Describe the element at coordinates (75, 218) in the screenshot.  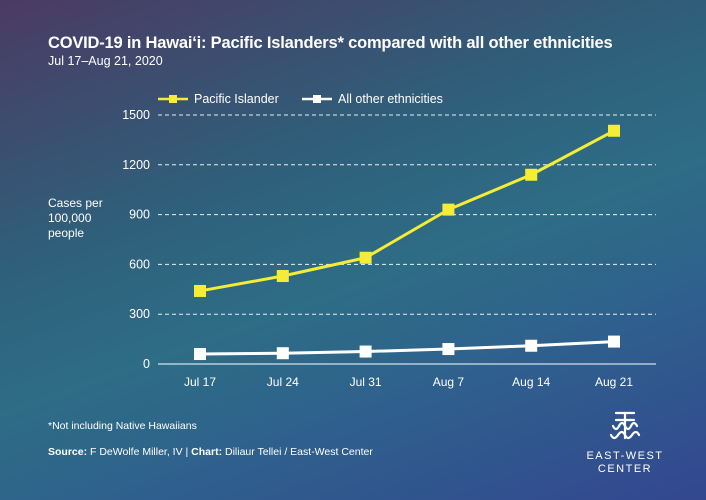
I see `y-axis-label: Cases per 100,000 people` at that location.